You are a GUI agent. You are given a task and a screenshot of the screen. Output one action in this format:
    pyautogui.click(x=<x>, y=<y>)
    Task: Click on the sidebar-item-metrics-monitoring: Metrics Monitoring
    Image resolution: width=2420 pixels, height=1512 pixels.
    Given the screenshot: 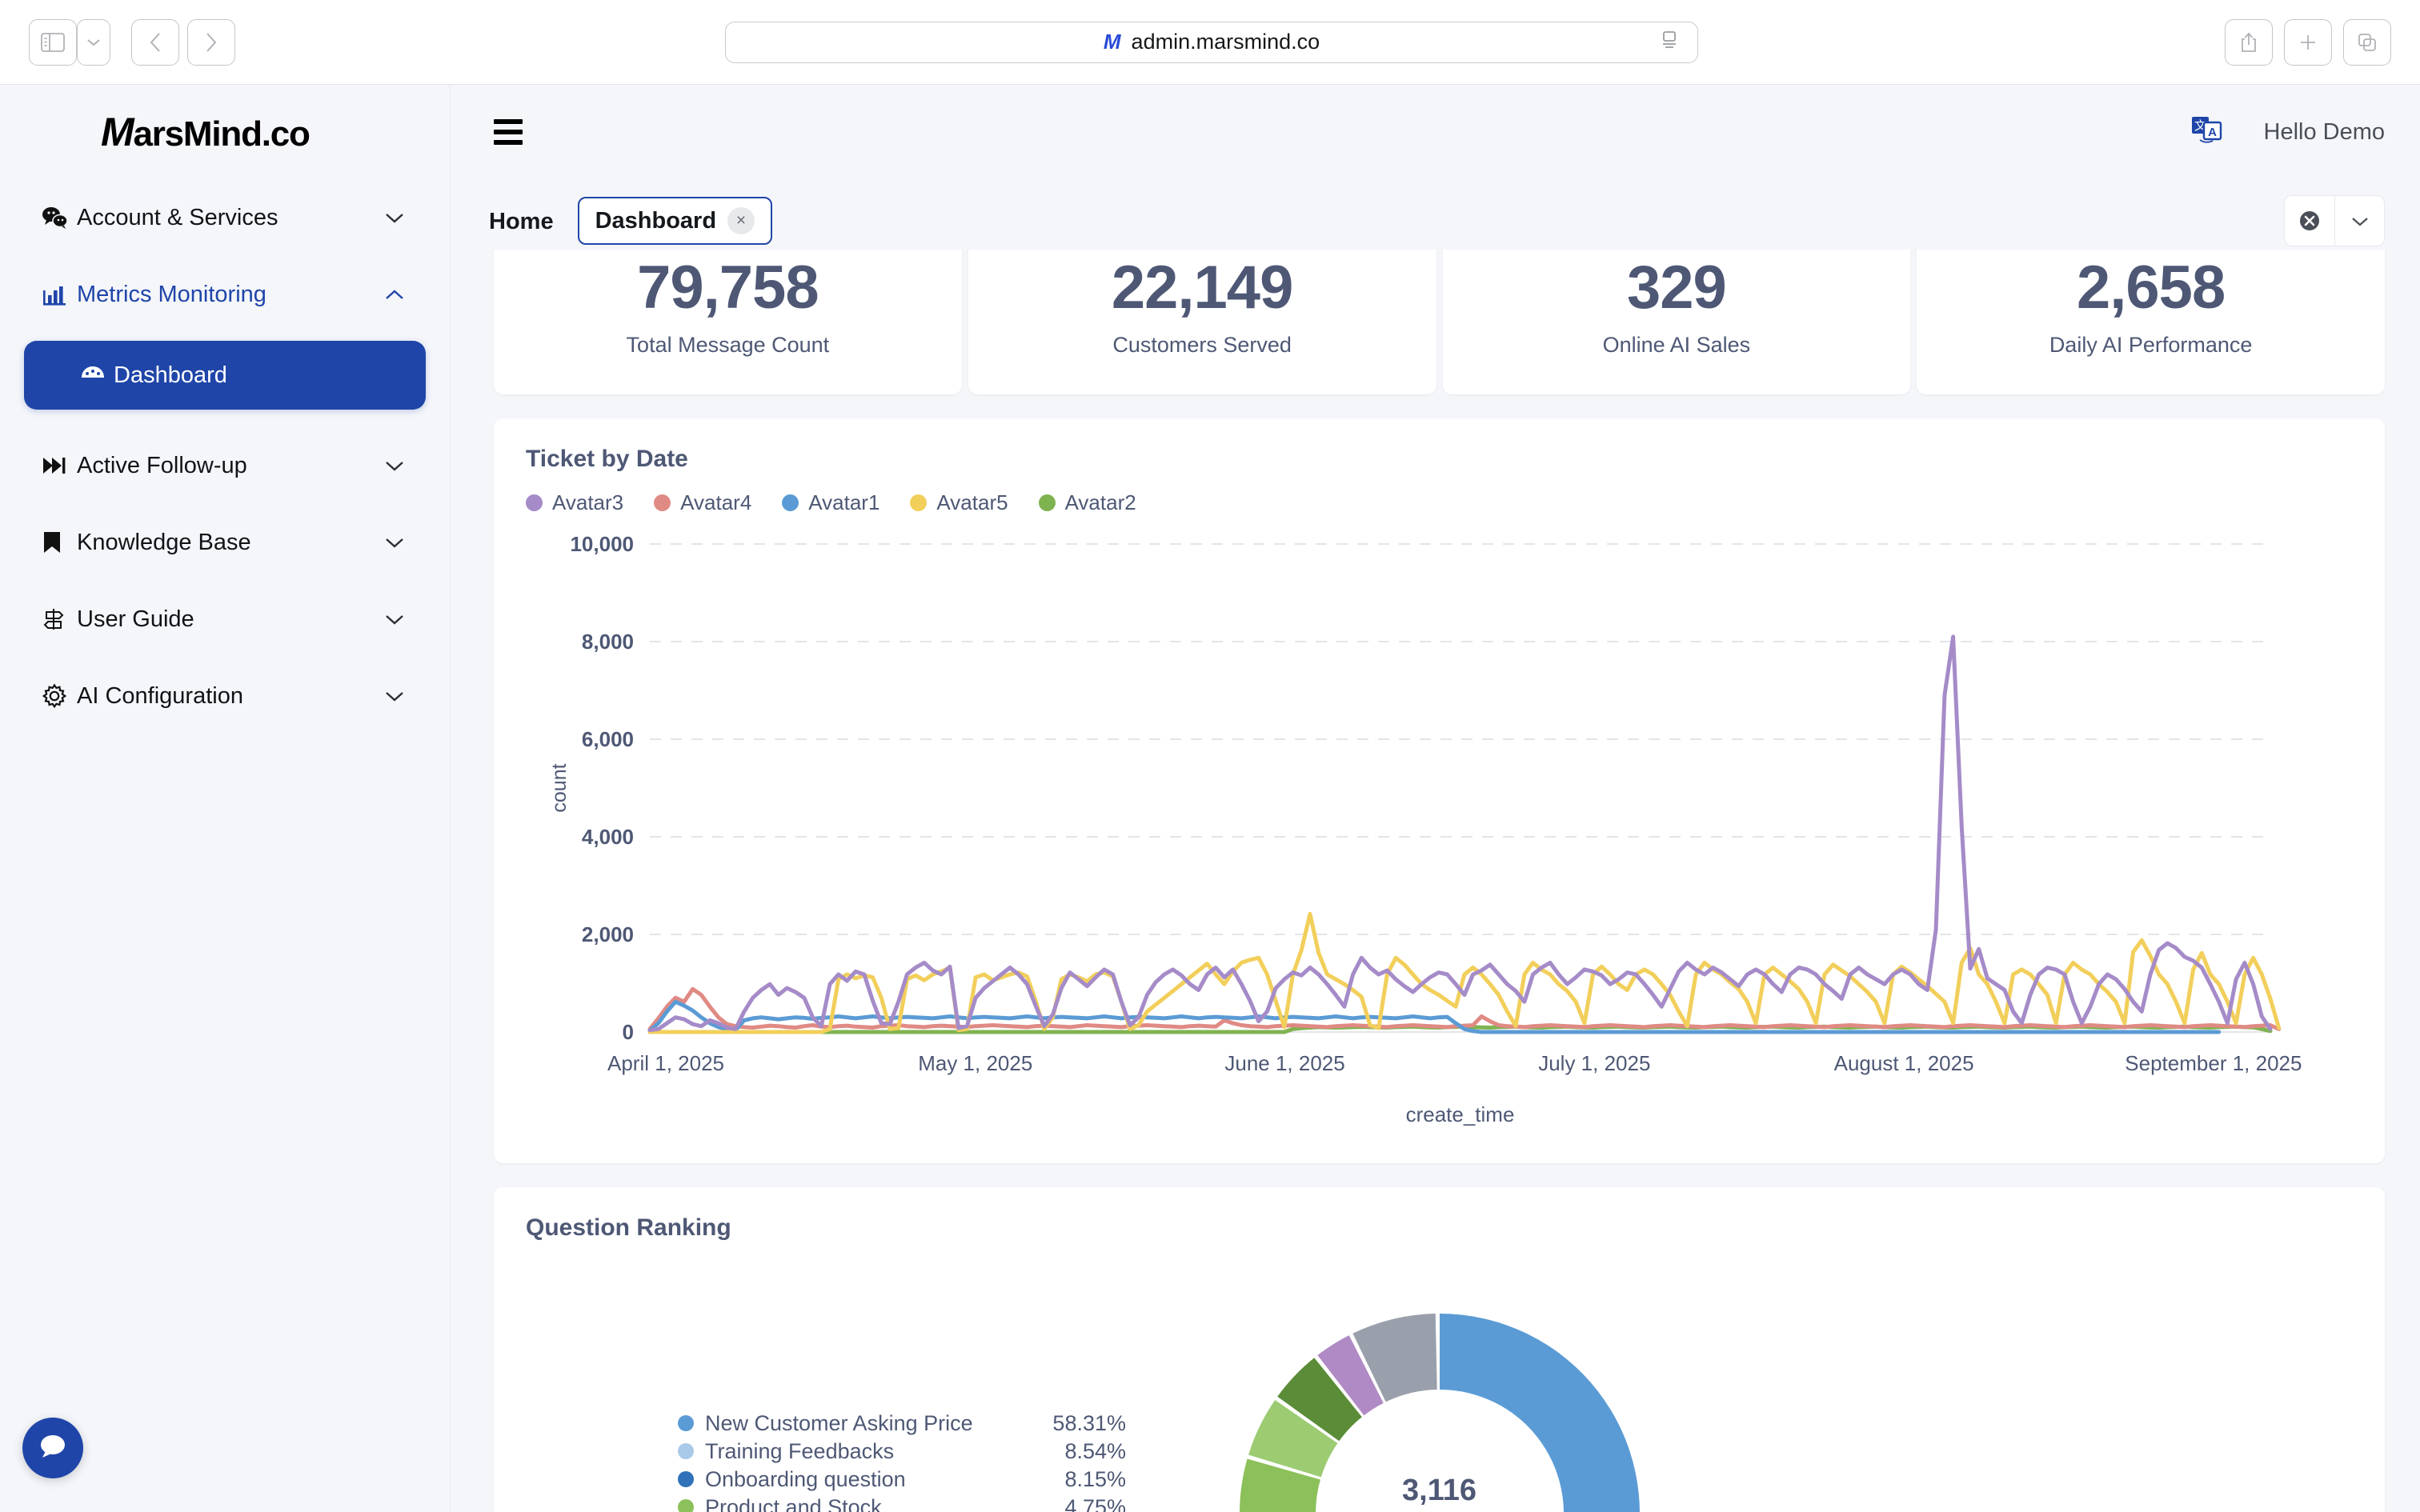 What is the action you would take?
    pyautogui.click(x=225, y=294)
    